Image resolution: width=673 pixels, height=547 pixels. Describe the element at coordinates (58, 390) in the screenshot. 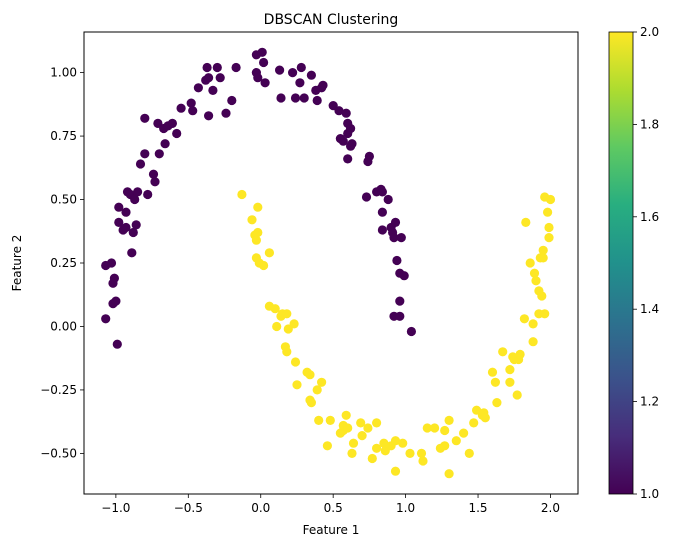

I see `y-tick-label: −0.25` at that location.